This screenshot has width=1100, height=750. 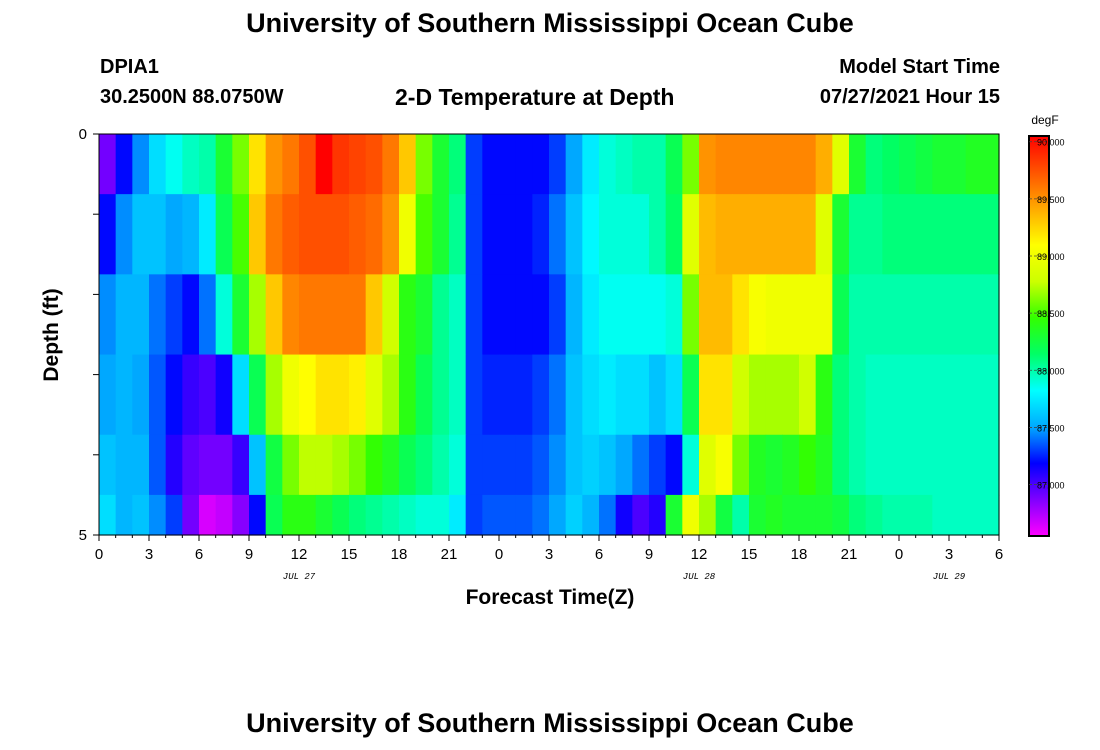 I want to click on y-tick-label: 0, so click(x=83, y=134).